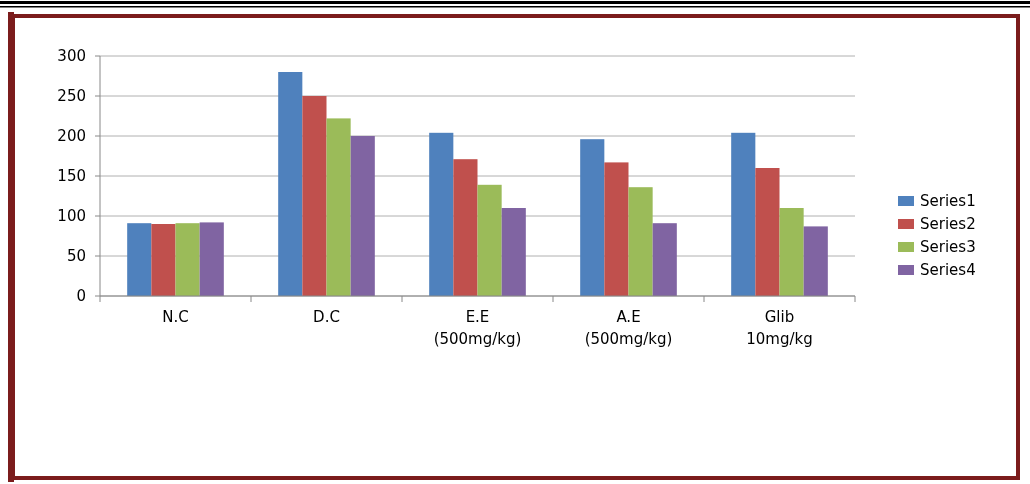 Image resolution: width=1030 pixels, height=484 pixels. I want to click on legend-label: Series2, so click(948, 224).